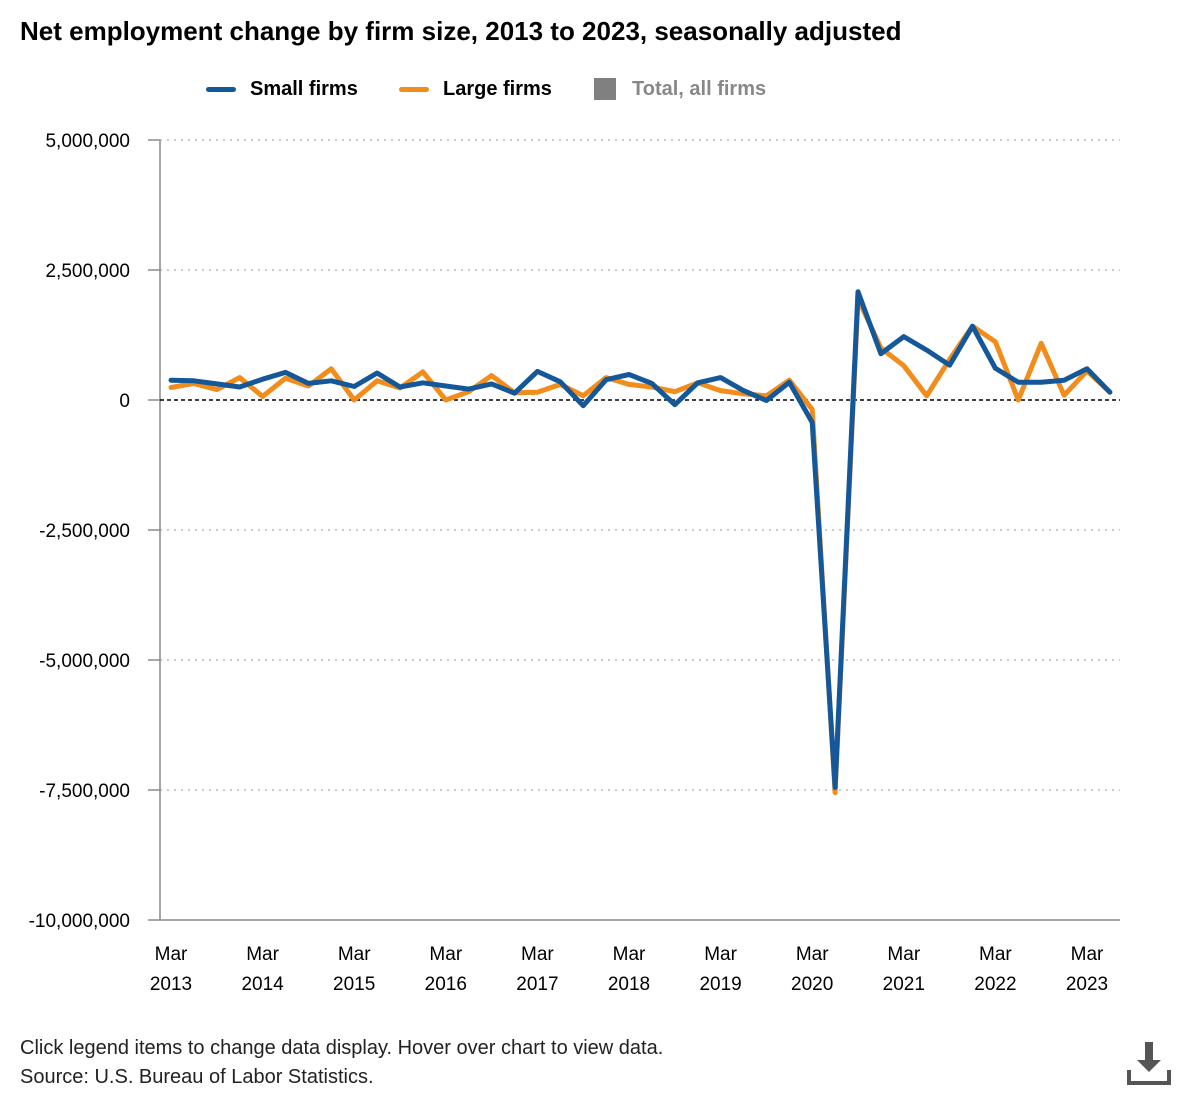 This screenshot has height=1100, width=1200. Describe the element at coordinates (171, 984) in the screenshot. I see `x-tick-label-year: 2013` at that location.